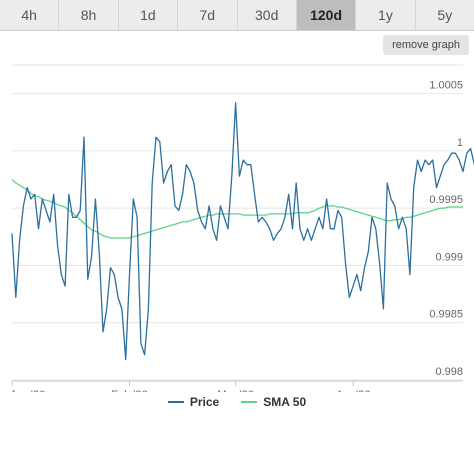 This screenshot has width=474, height=455. I want to click on x-tick-label: Jan '26, so click(27, 390).